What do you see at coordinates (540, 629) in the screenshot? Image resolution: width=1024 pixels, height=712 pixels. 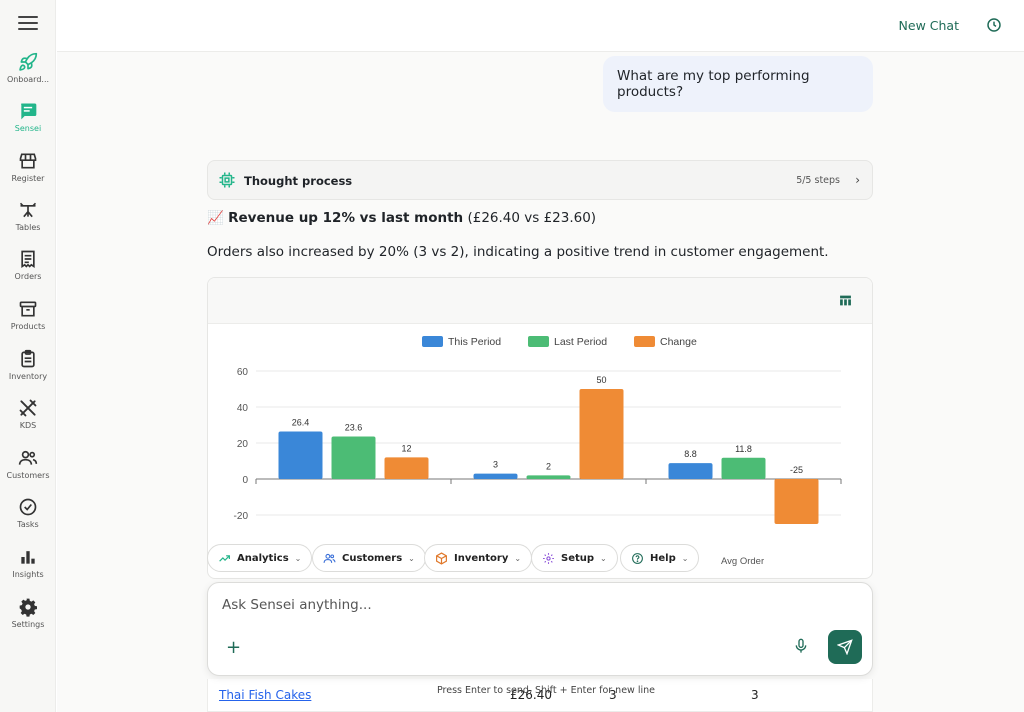 I see `chat-composer: +` at bounding box center [540, 629].